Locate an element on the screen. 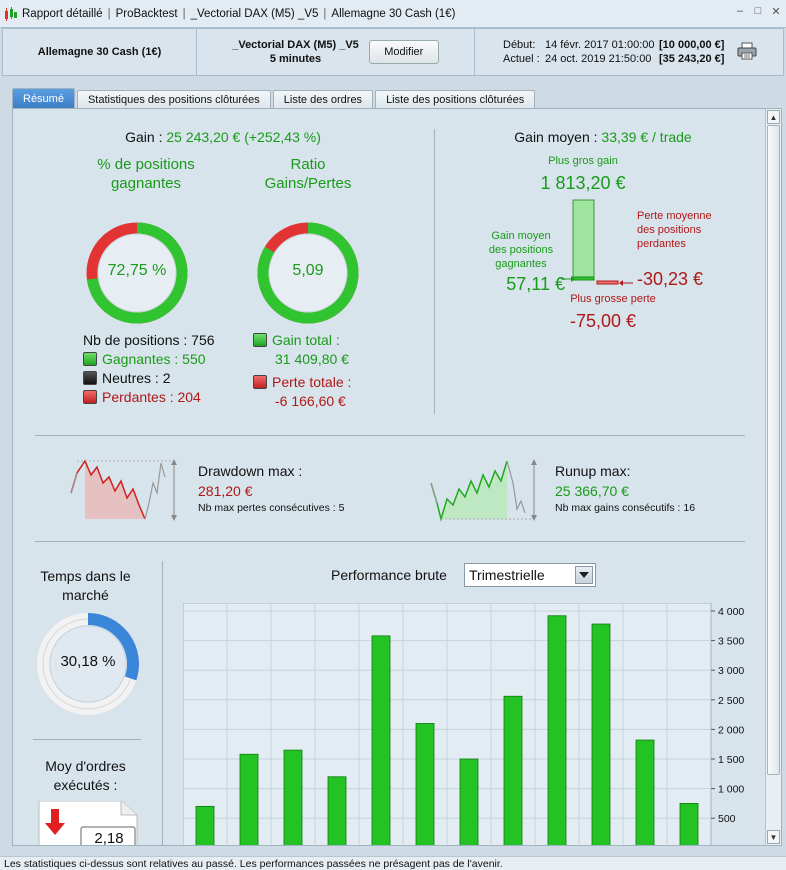 This screenshot has width=786, height=870. title-item: Allemagne 30 Cash (1€) is located at coordinates (393, 13).